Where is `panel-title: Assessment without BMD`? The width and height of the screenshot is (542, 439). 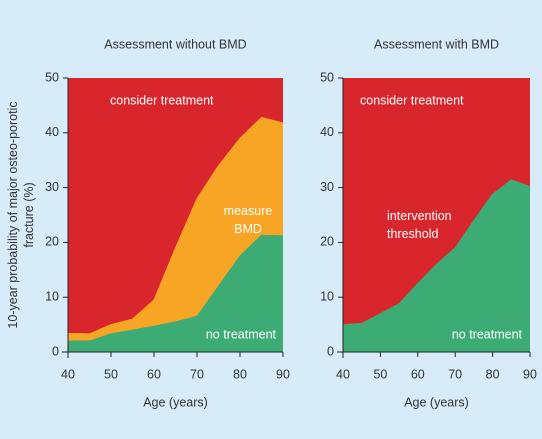 panel-title: Assessment without BMD is located at coordinates (175, 44).